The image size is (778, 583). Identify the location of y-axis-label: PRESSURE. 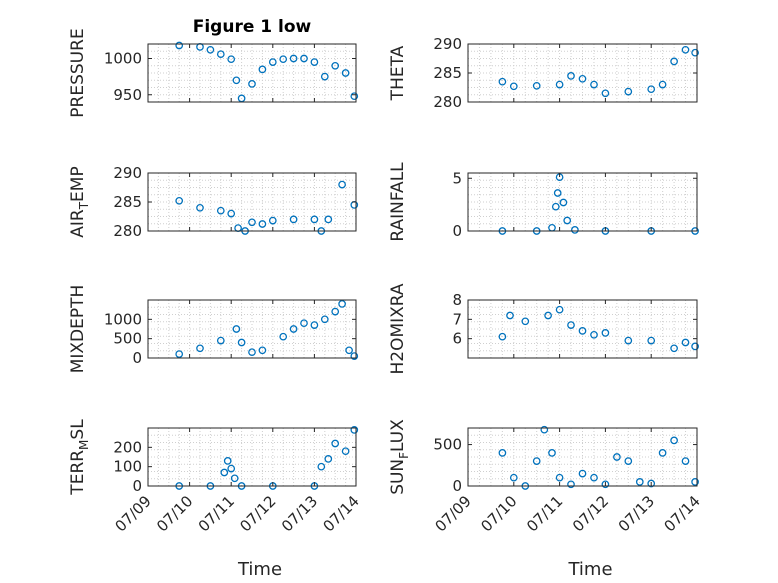
(78, 72).